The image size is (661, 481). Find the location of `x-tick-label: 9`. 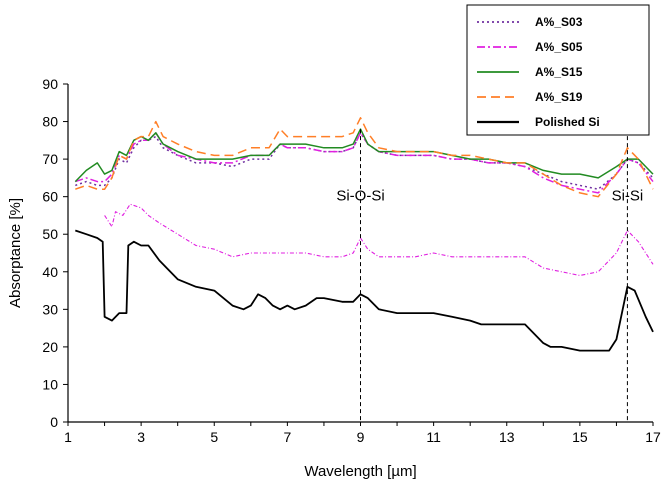

x-tick-label: 9 is located at coordinates (361, 437).